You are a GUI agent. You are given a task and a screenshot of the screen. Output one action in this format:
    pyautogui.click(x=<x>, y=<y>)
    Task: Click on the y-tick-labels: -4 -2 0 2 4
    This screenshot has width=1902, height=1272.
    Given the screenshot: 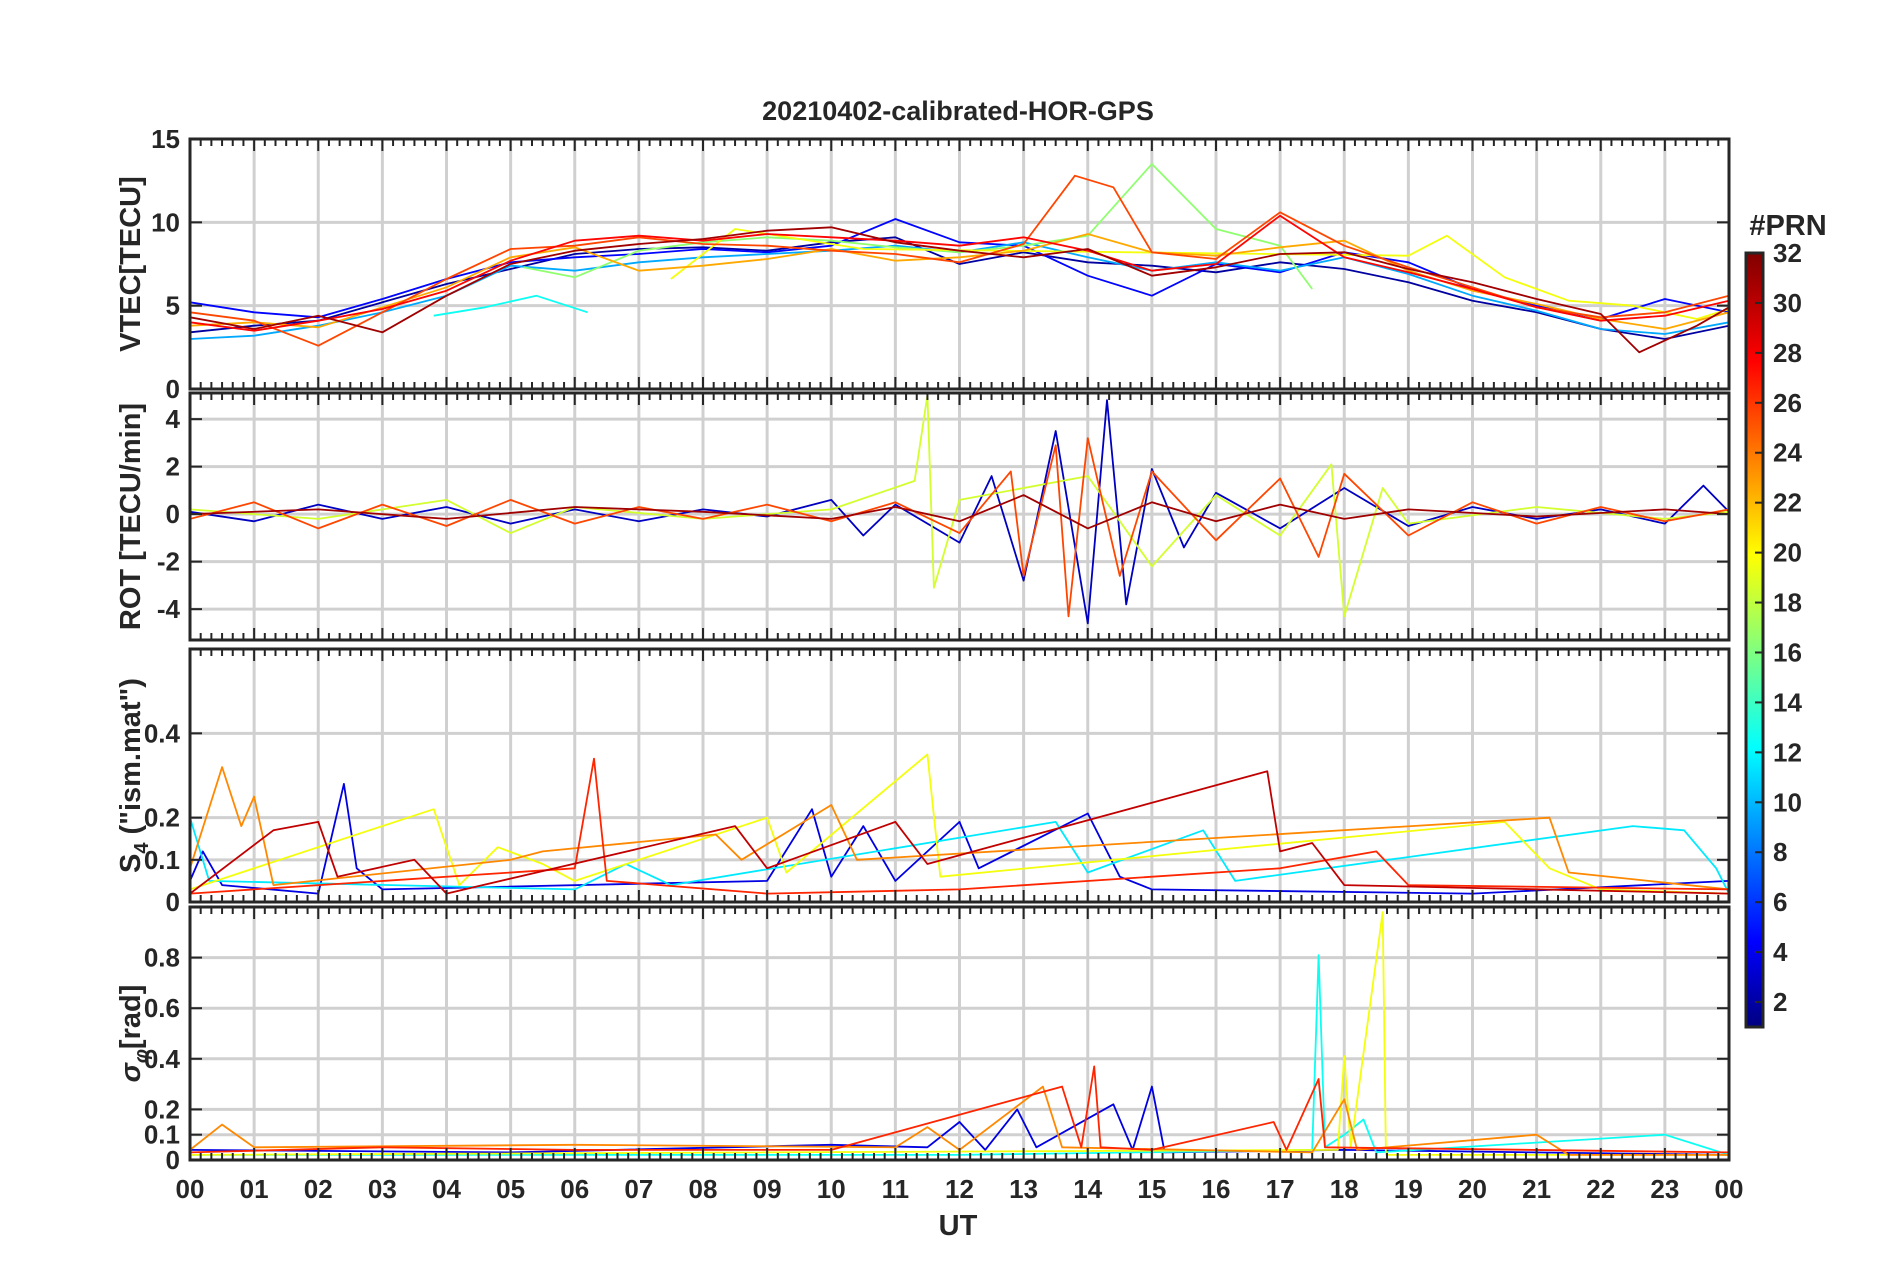 What is the action you would take?
    pyautogui.click(x=943, y=514)
    